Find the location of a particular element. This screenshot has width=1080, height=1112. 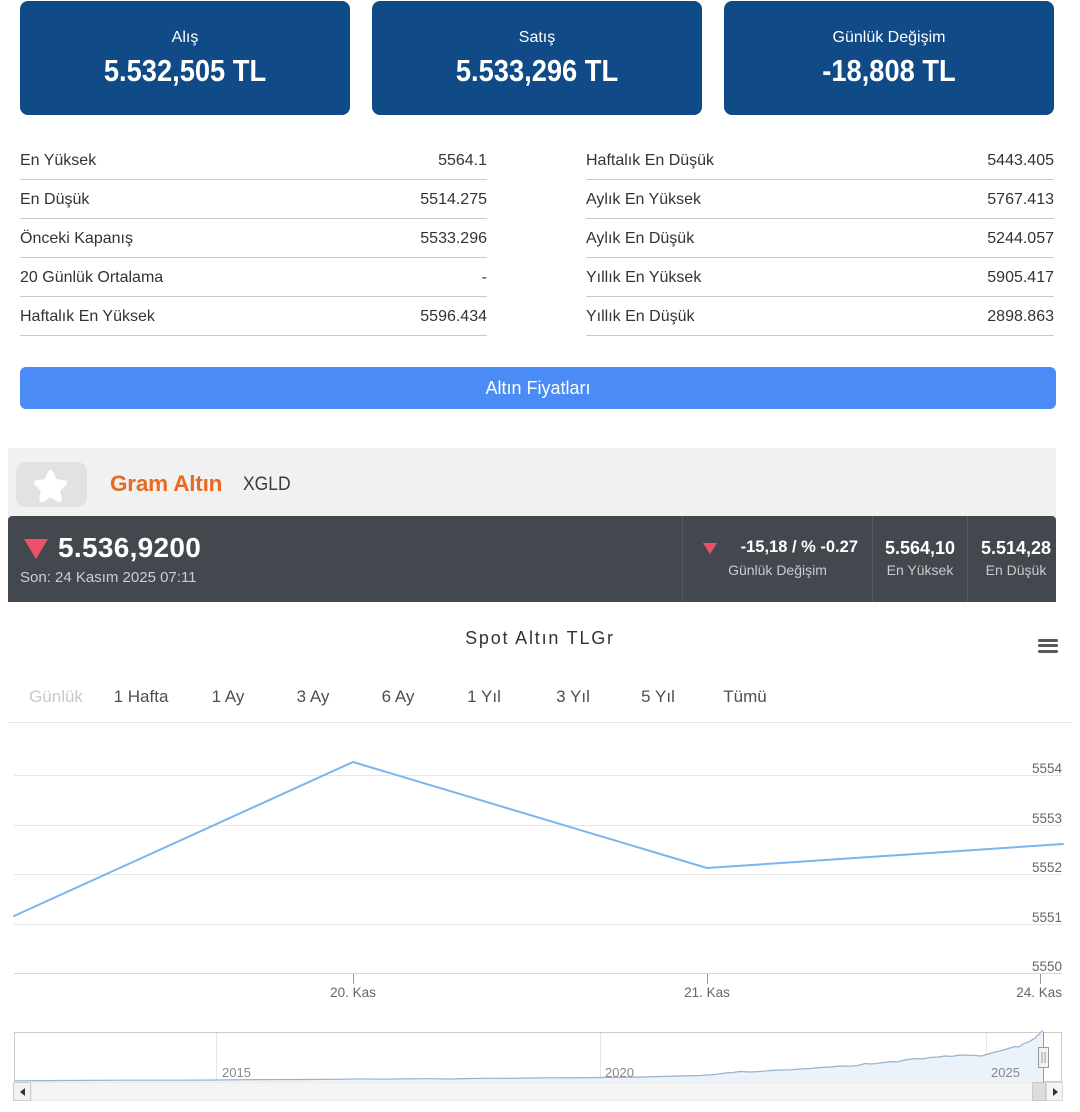

svg-text: 5553 is located at coordinates (1047, 818).